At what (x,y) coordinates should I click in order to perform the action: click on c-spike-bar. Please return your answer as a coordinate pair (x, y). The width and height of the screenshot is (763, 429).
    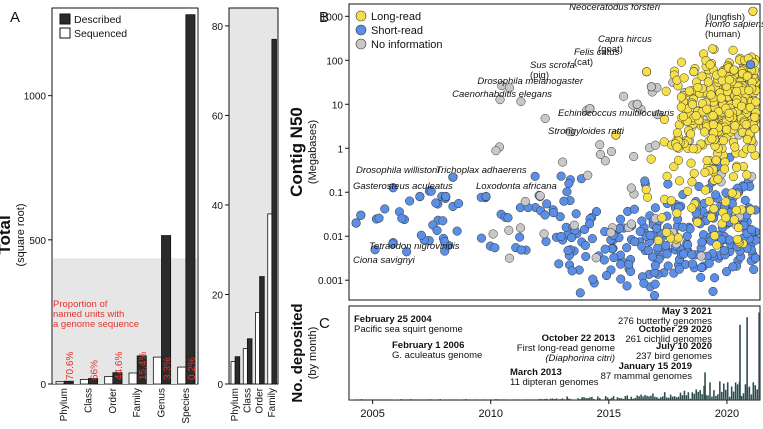
    Looking at the image, I should click on (740, 362).